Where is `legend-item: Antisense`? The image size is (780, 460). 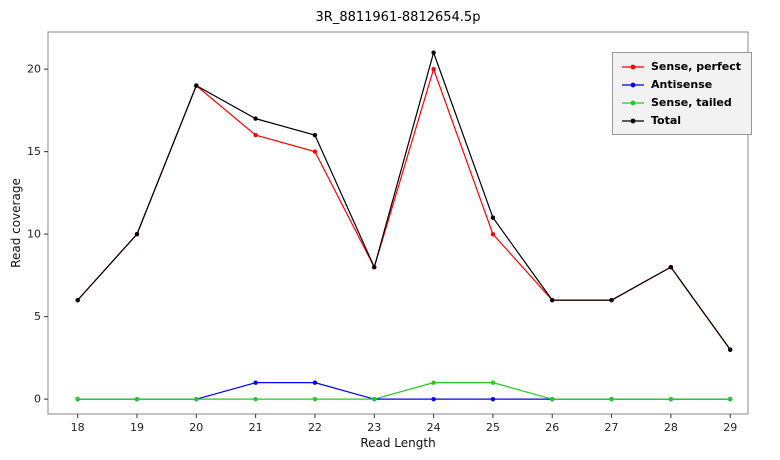 legend-item: Antisense is located at coordinates (681, 84).